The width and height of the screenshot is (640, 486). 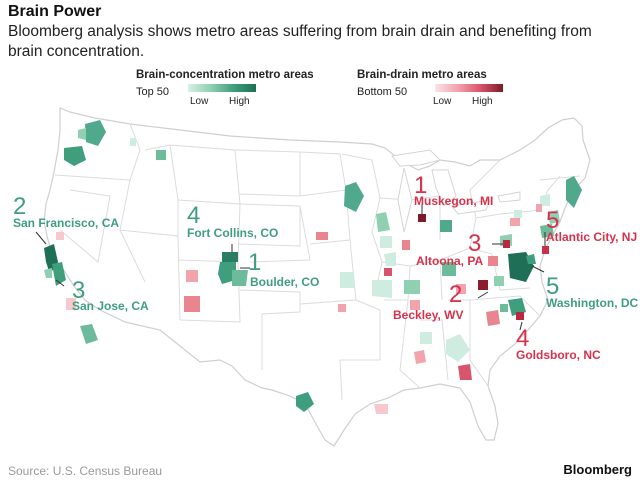 What do you see at coordinates (192, 304) in the screenshot?
I see `metro-drain-b` at bounding box center [192, 304].